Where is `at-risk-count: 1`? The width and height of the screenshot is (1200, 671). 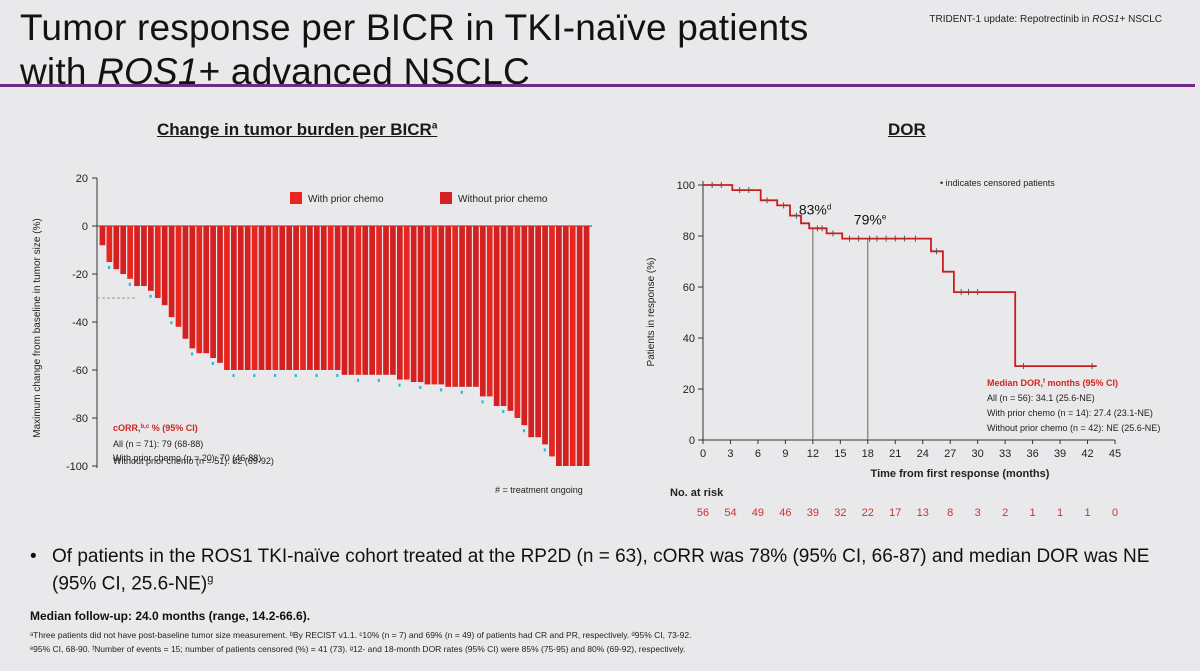
at-risk-count: 1 is located at coordinates (1087, 513).